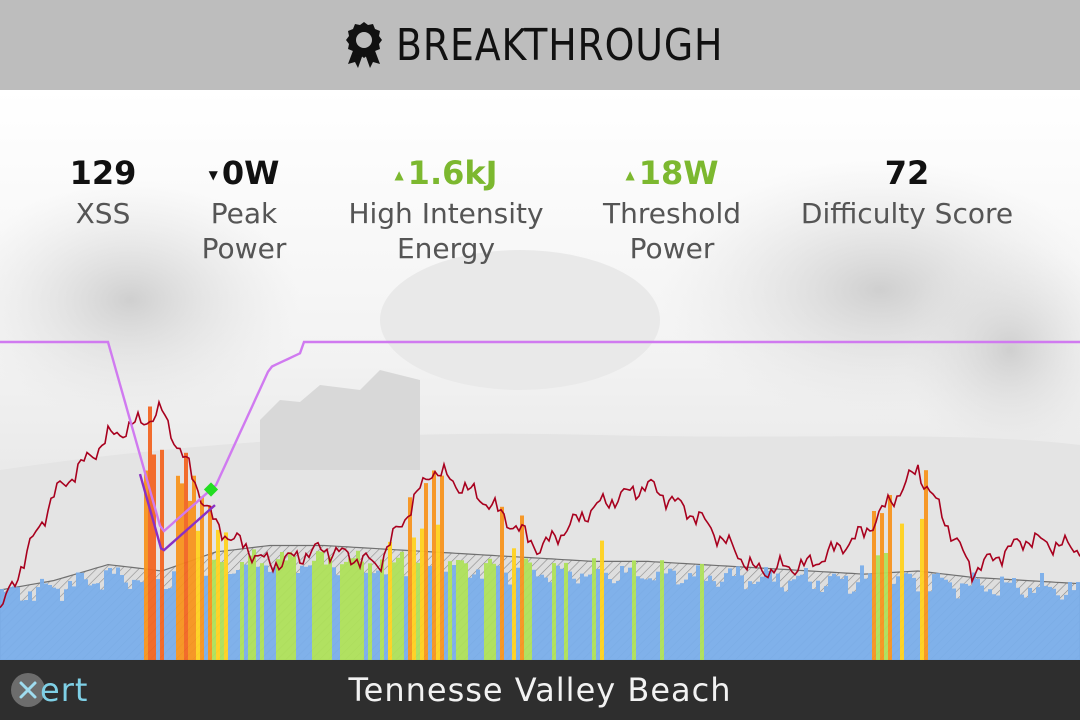 The height and width of the screenshot is (720, 1080). Describe the element at coordinates (103, 190) in the screenshot. I see `metric-item: 129 XSS` at that location.